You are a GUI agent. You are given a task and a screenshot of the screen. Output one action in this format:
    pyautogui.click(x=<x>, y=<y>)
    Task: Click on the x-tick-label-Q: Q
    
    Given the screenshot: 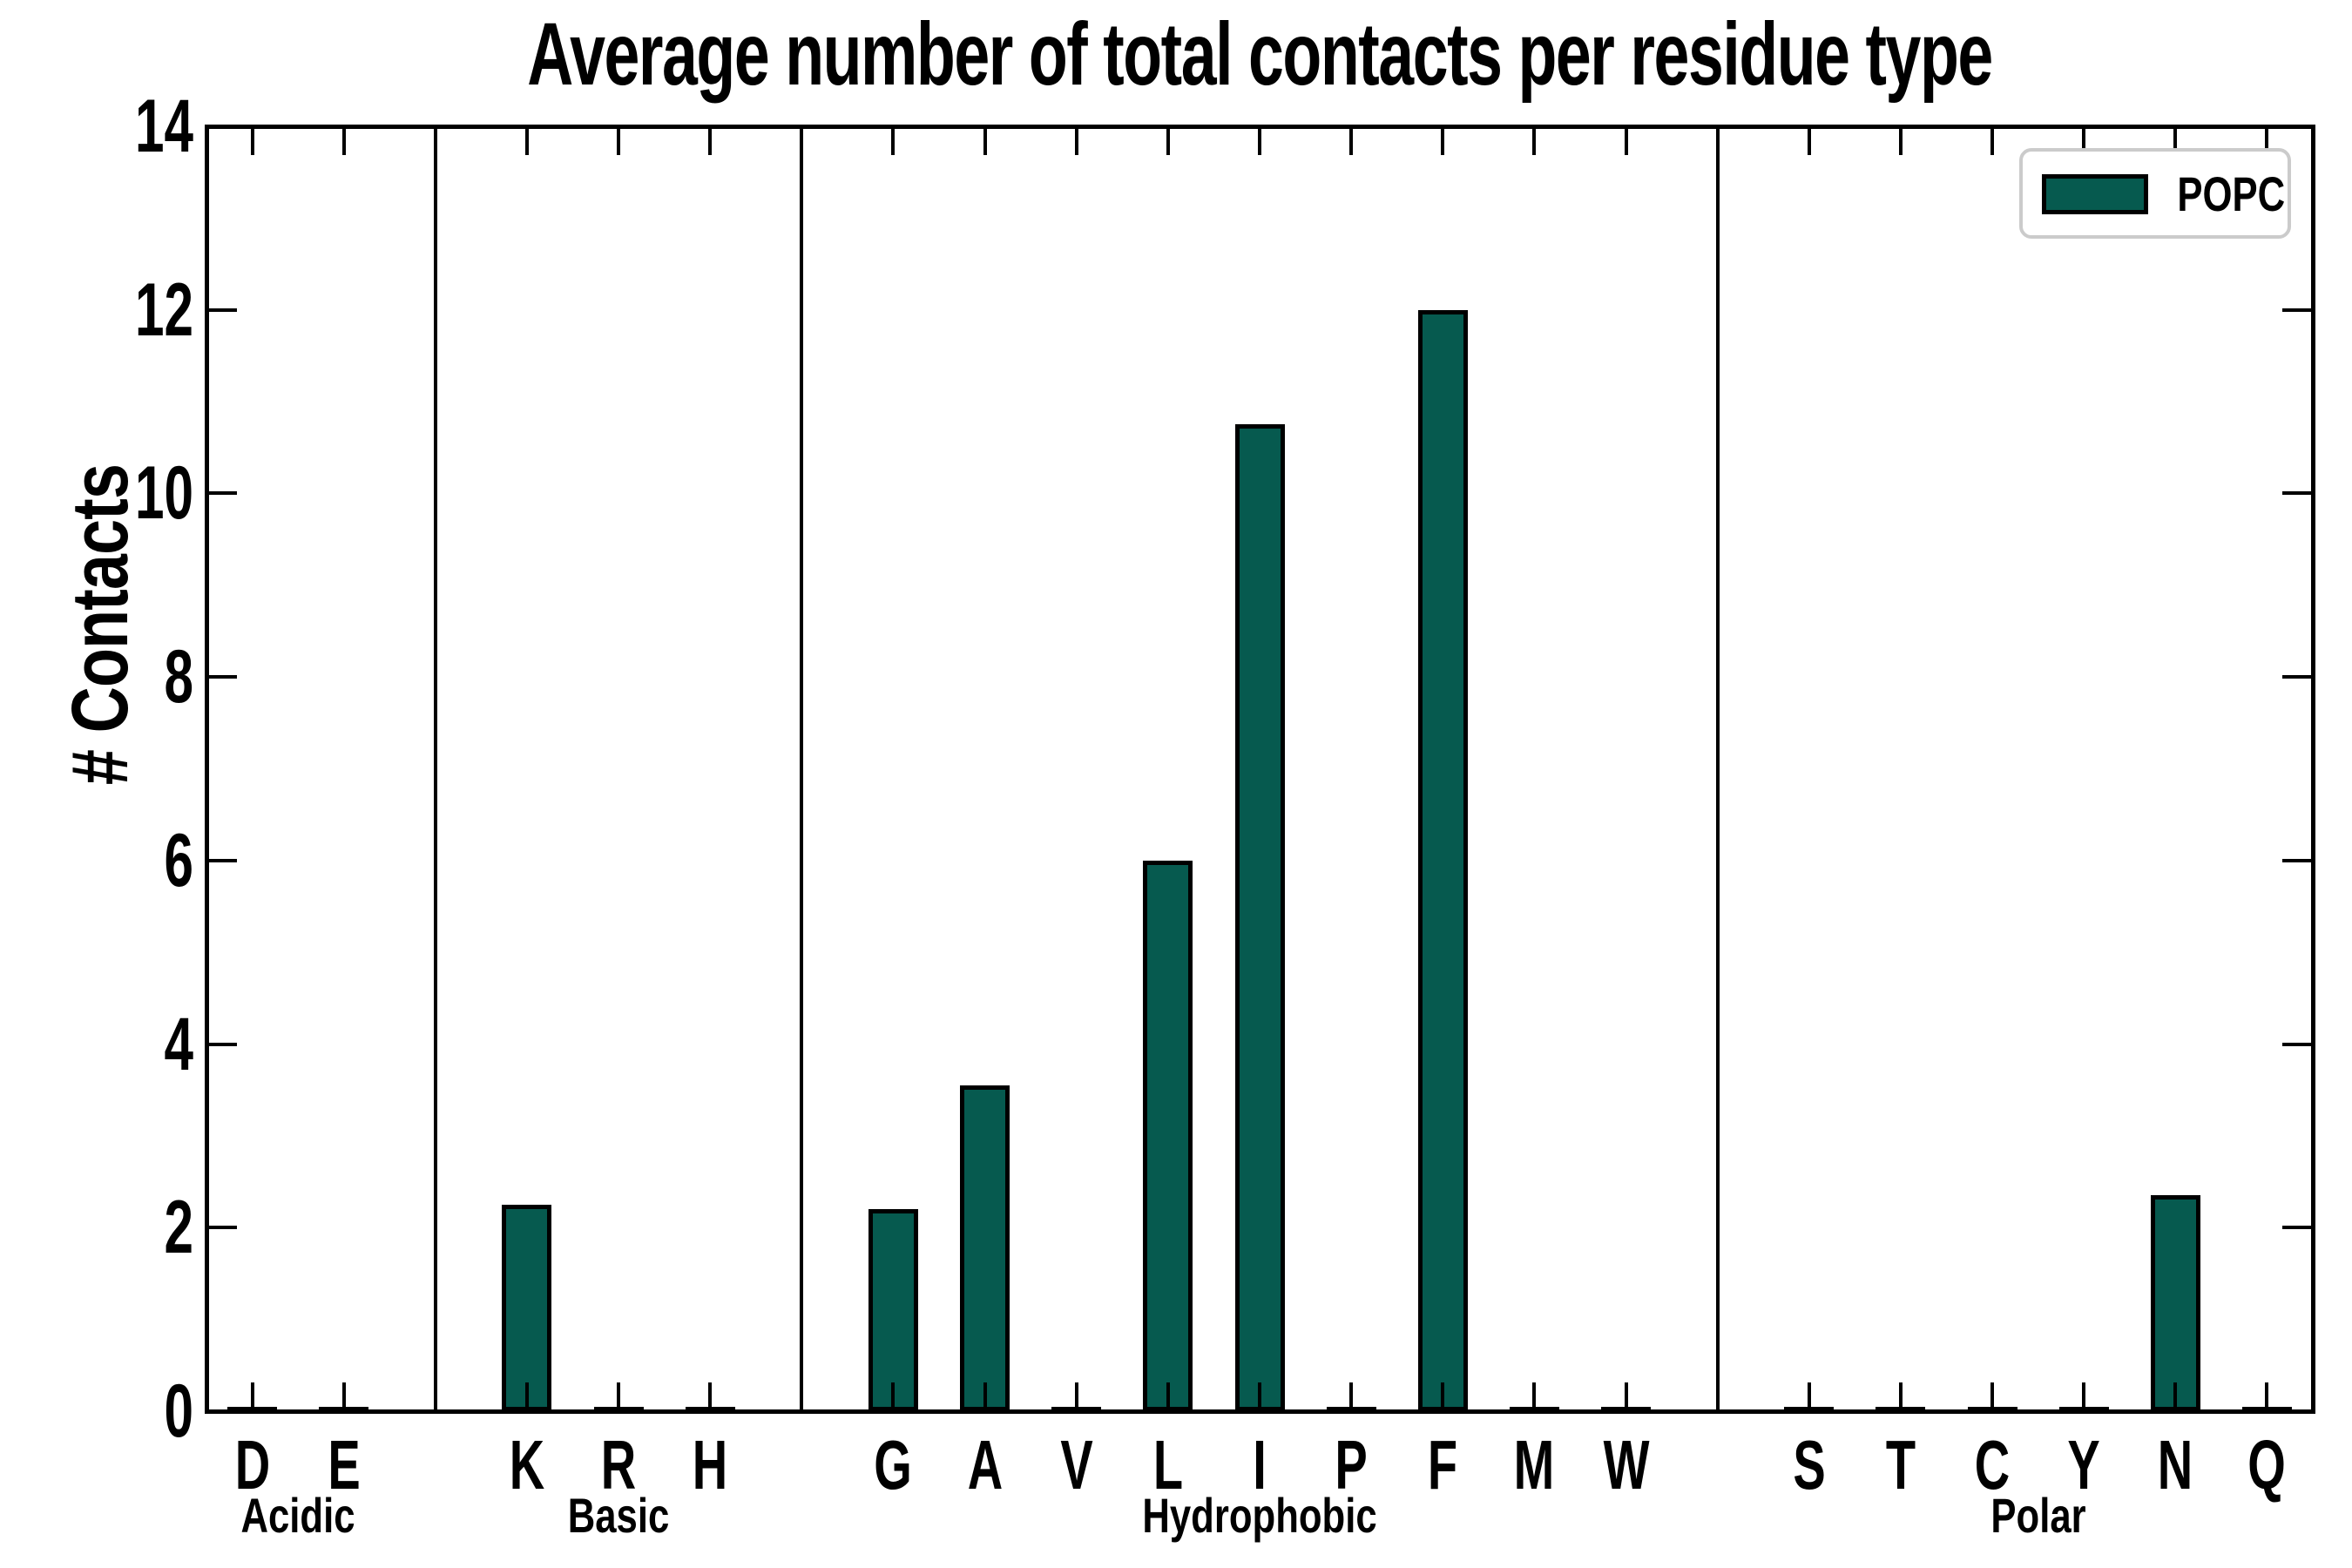 What is the action you would take?
    pyautogui.click(x=2266, y=1465)
    